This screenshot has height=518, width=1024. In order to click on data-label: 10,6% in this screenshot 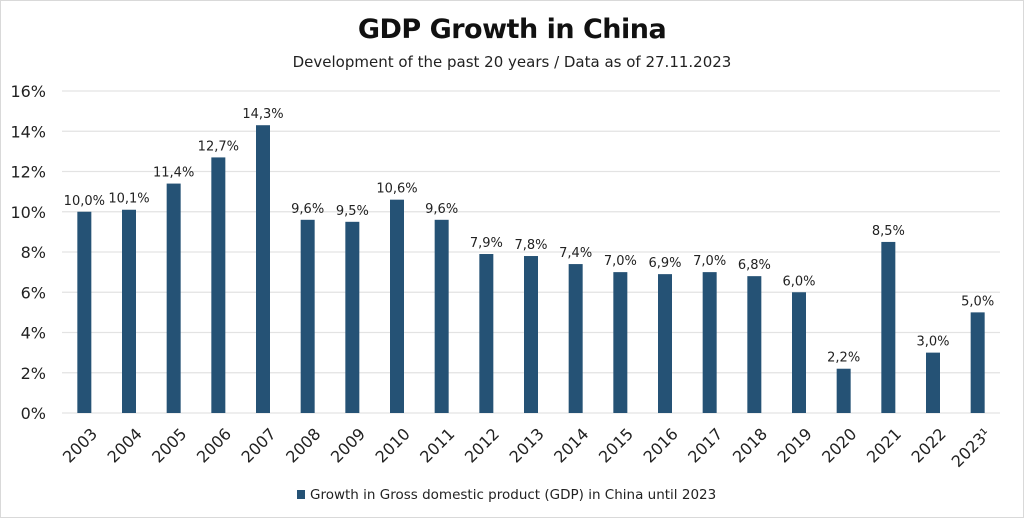, I will do `click(396, 189)`.